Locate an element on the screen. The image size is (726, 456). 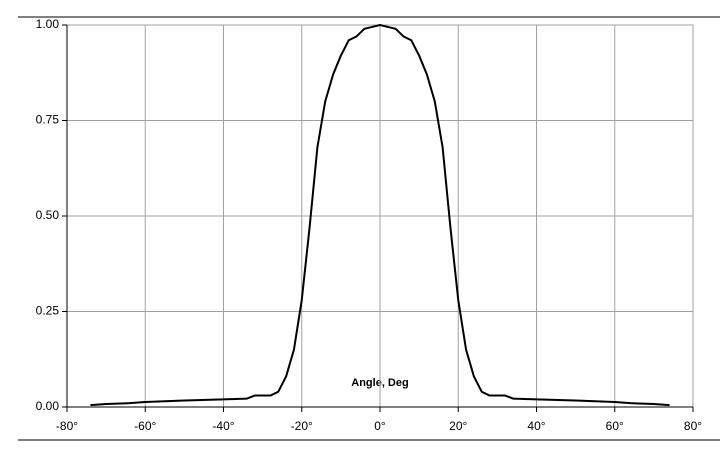
y-tick-label: 0.25 is located at coordinates (48, 311).